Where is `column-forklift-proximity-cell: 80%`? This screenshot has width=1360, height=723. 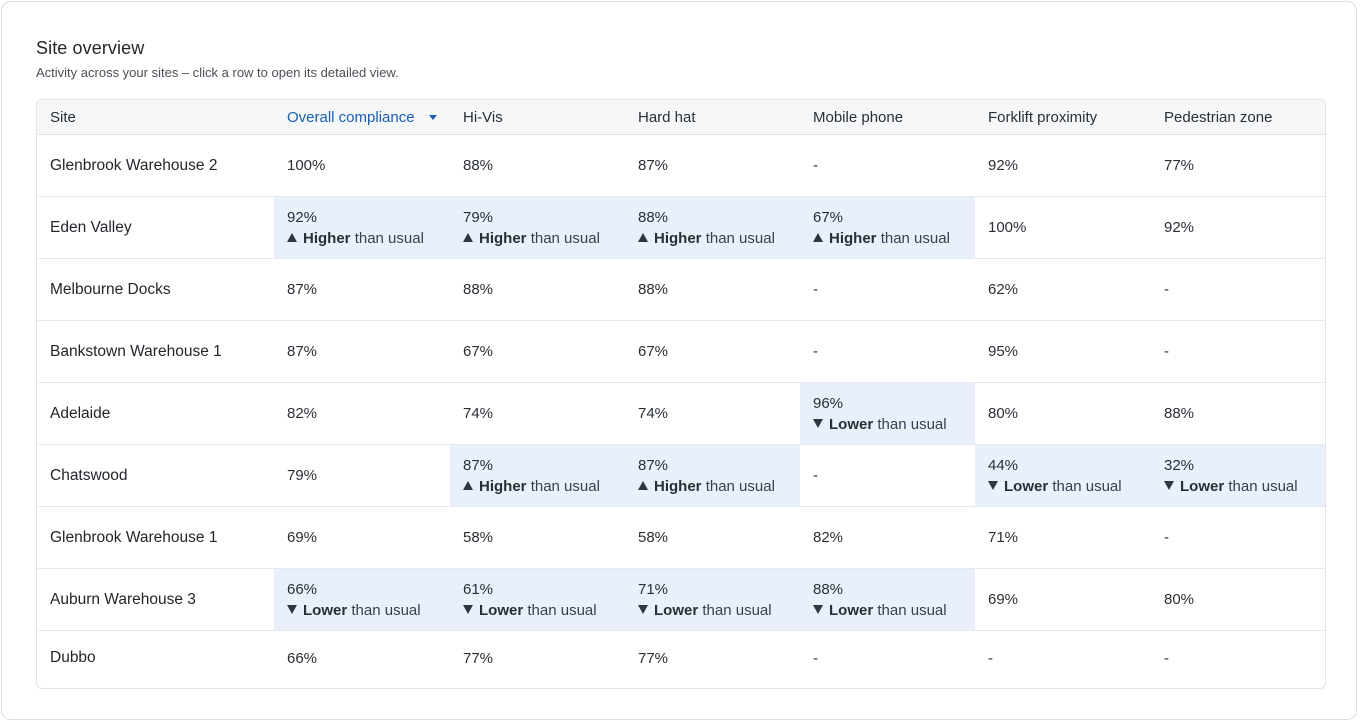
column-forklift-proximity-cell: 80% is located at coordinates (1063, 413).